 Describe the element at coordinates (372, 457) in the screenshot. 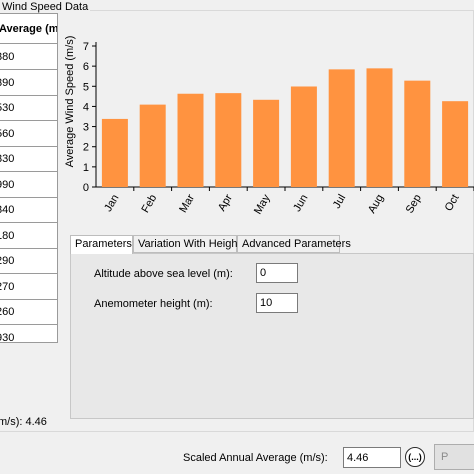

I see `scaled-annual-average-input` at that location.